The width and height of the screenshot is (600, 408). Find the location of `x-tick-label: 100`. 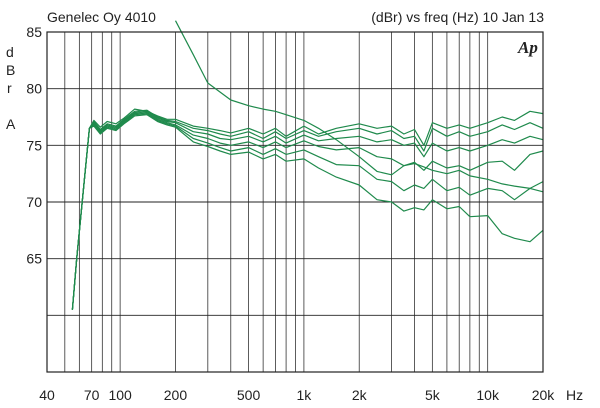

x-tick-label: 100 is located at coordinates (120, 395).